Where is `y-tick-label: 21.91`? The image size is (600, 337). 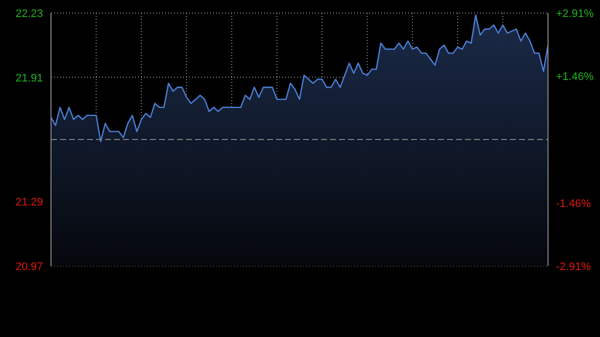
y-tick-label: 21.91 is located at coordinates (29, 78).